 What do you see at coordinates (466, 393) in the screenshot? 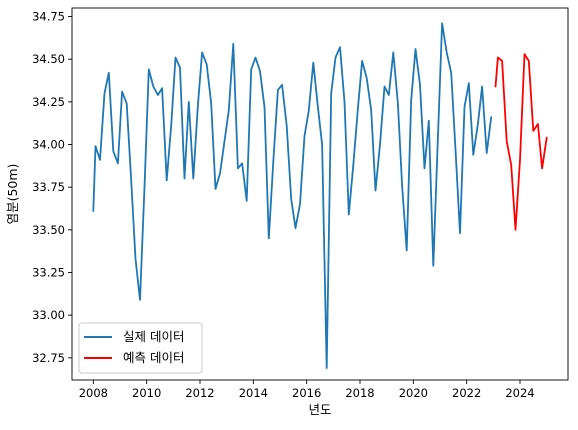
I see `x-tick-label: 2022` at bounding box center [466, 393].